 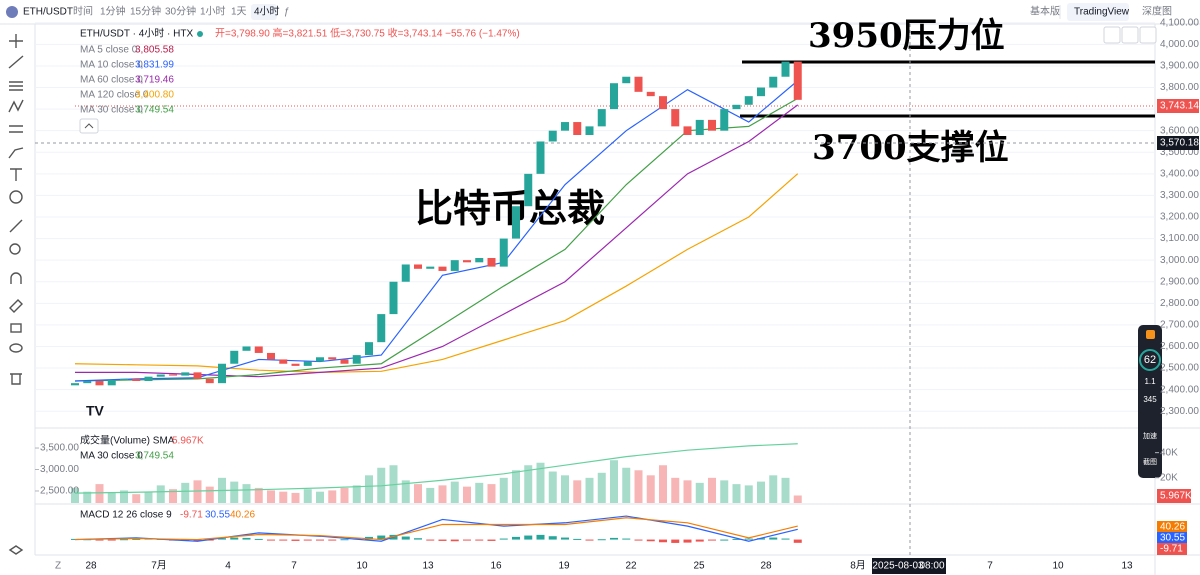 I want to click on time-label: 7, so click(x=294, y=566).